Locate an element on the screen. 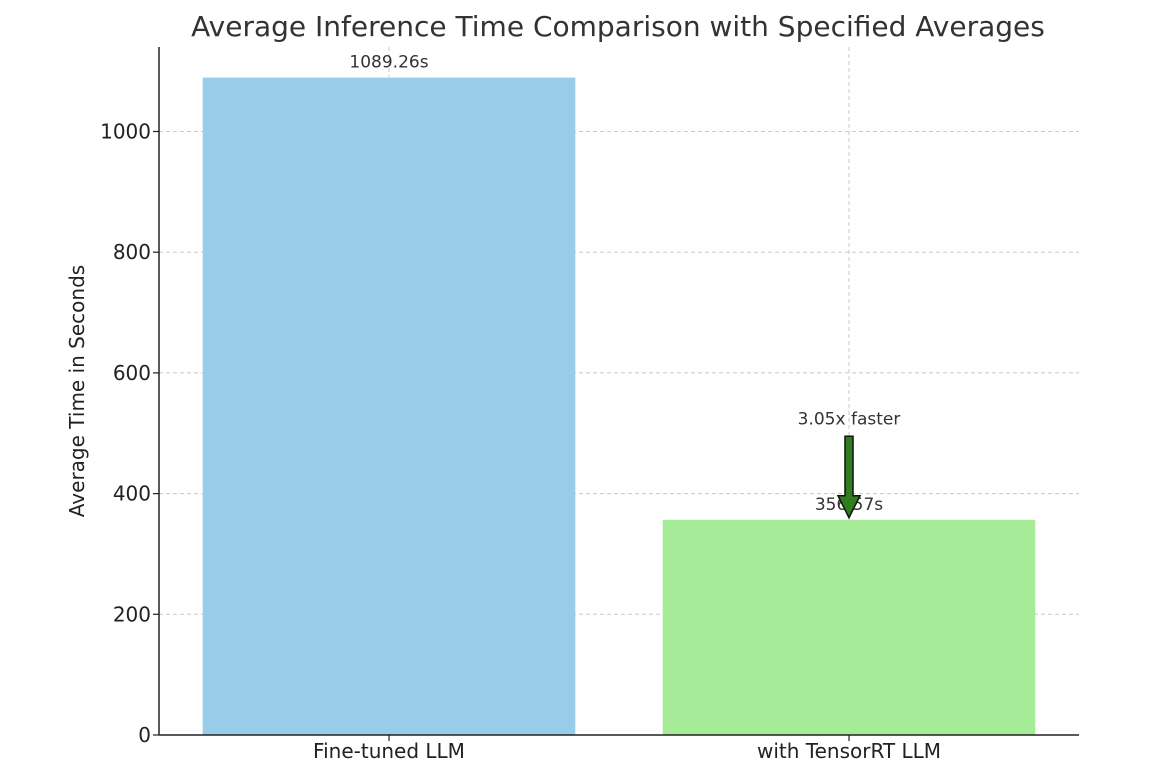 The width and height of the screenshot is (1171, 777). bar-value-label: 1089.26s is located at coordinates (388, 63).